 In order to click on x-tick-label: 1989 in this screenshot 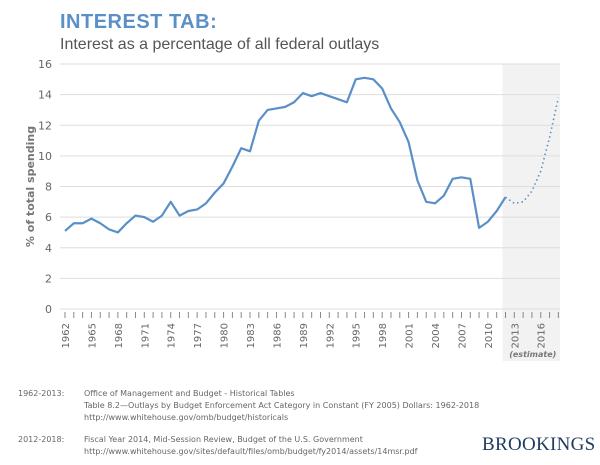, I will do `click(304, 335)`.